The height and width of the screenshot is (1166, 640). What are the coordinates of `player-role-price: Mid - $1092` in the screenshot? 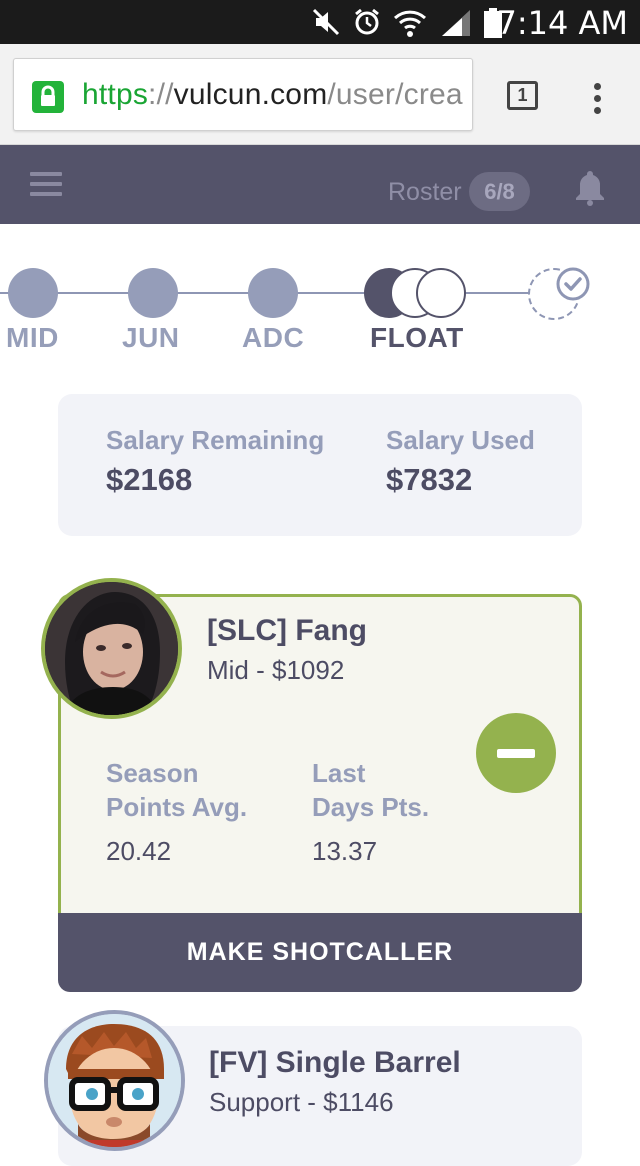 It's located at (275, 670).